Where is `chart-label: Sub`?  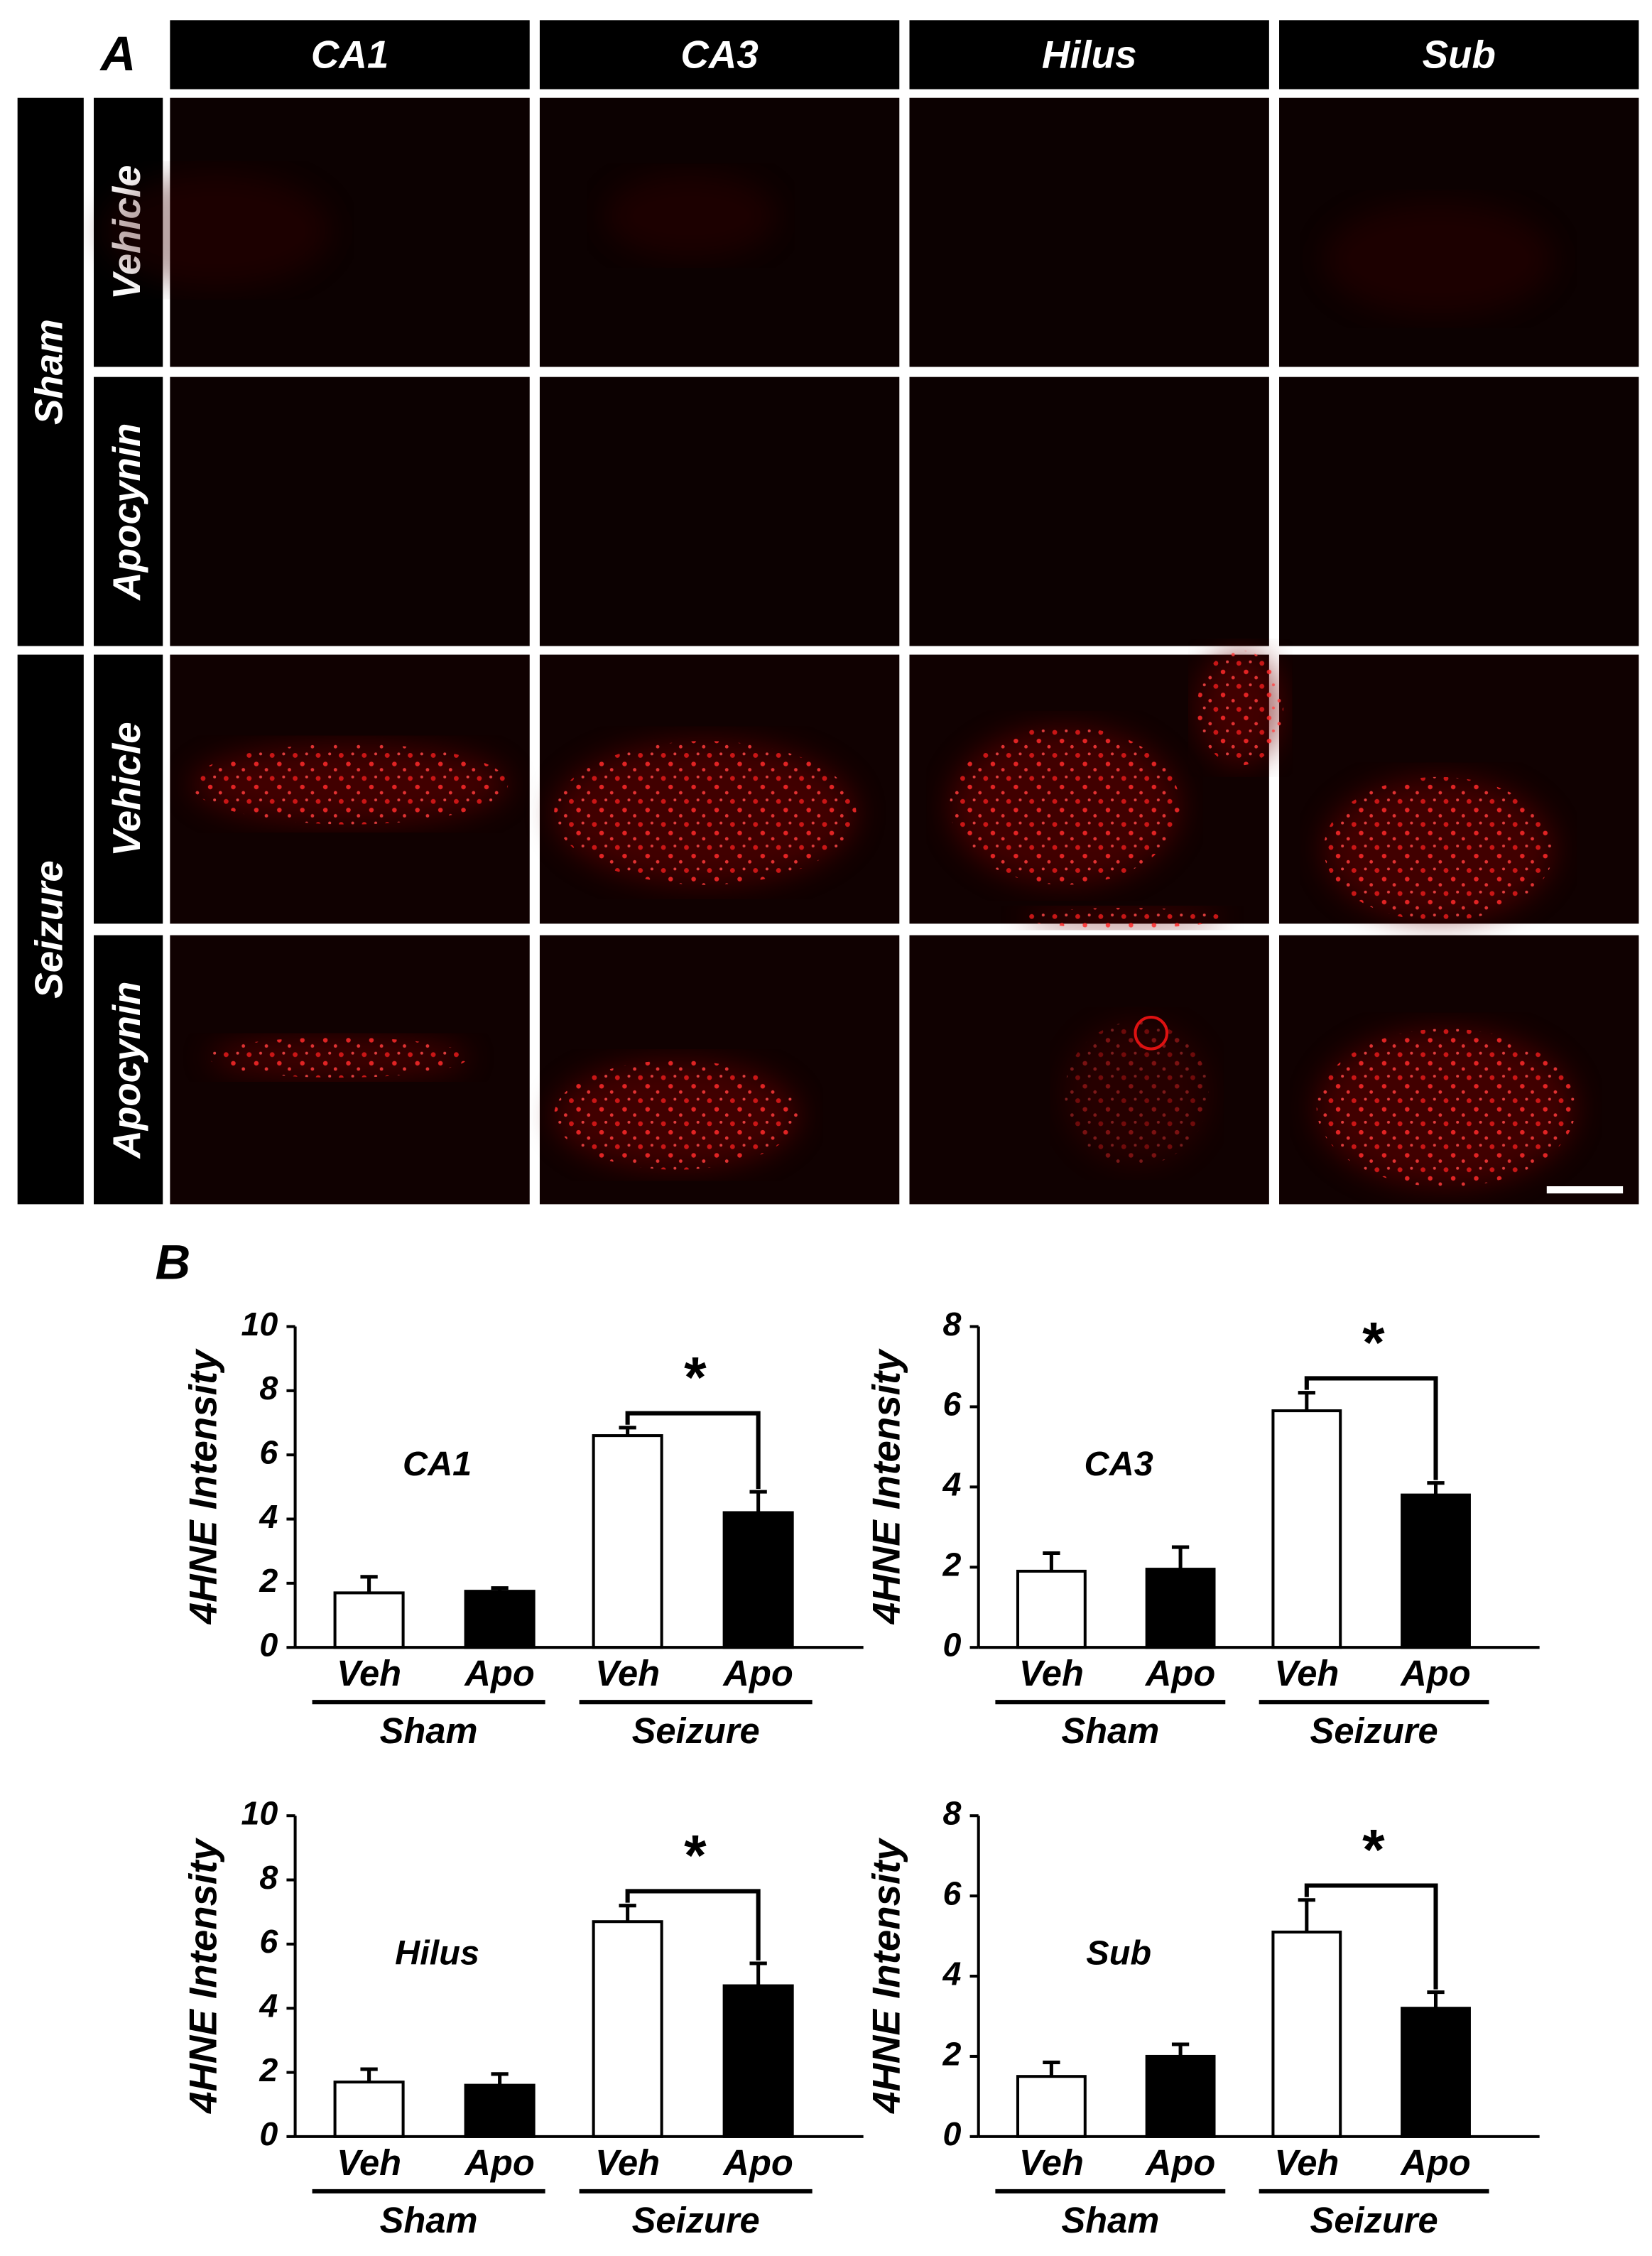 chart-label: Sub is located at coordinates (1118, 1953).